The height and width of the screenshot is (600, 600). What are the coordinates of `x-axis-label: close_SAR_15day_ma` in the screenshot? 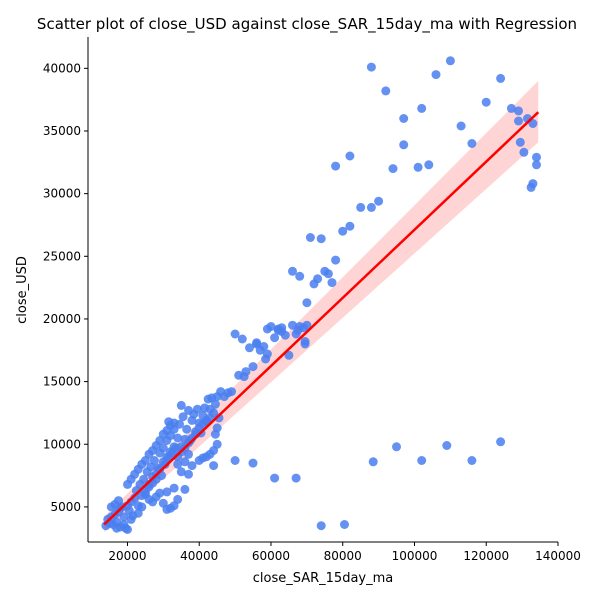 It's located at (323, 578).